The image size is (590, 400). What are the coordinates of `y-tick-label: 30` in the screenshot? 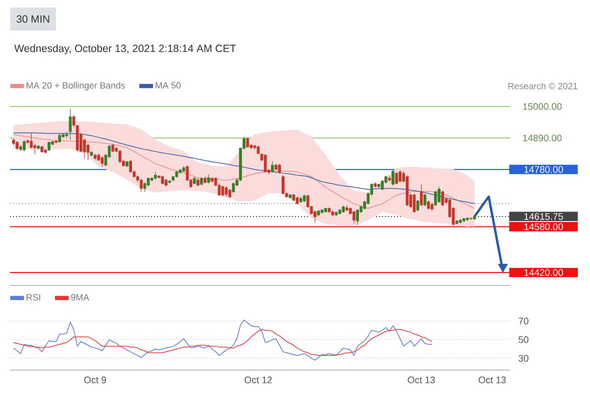 It's located at (523, 358).